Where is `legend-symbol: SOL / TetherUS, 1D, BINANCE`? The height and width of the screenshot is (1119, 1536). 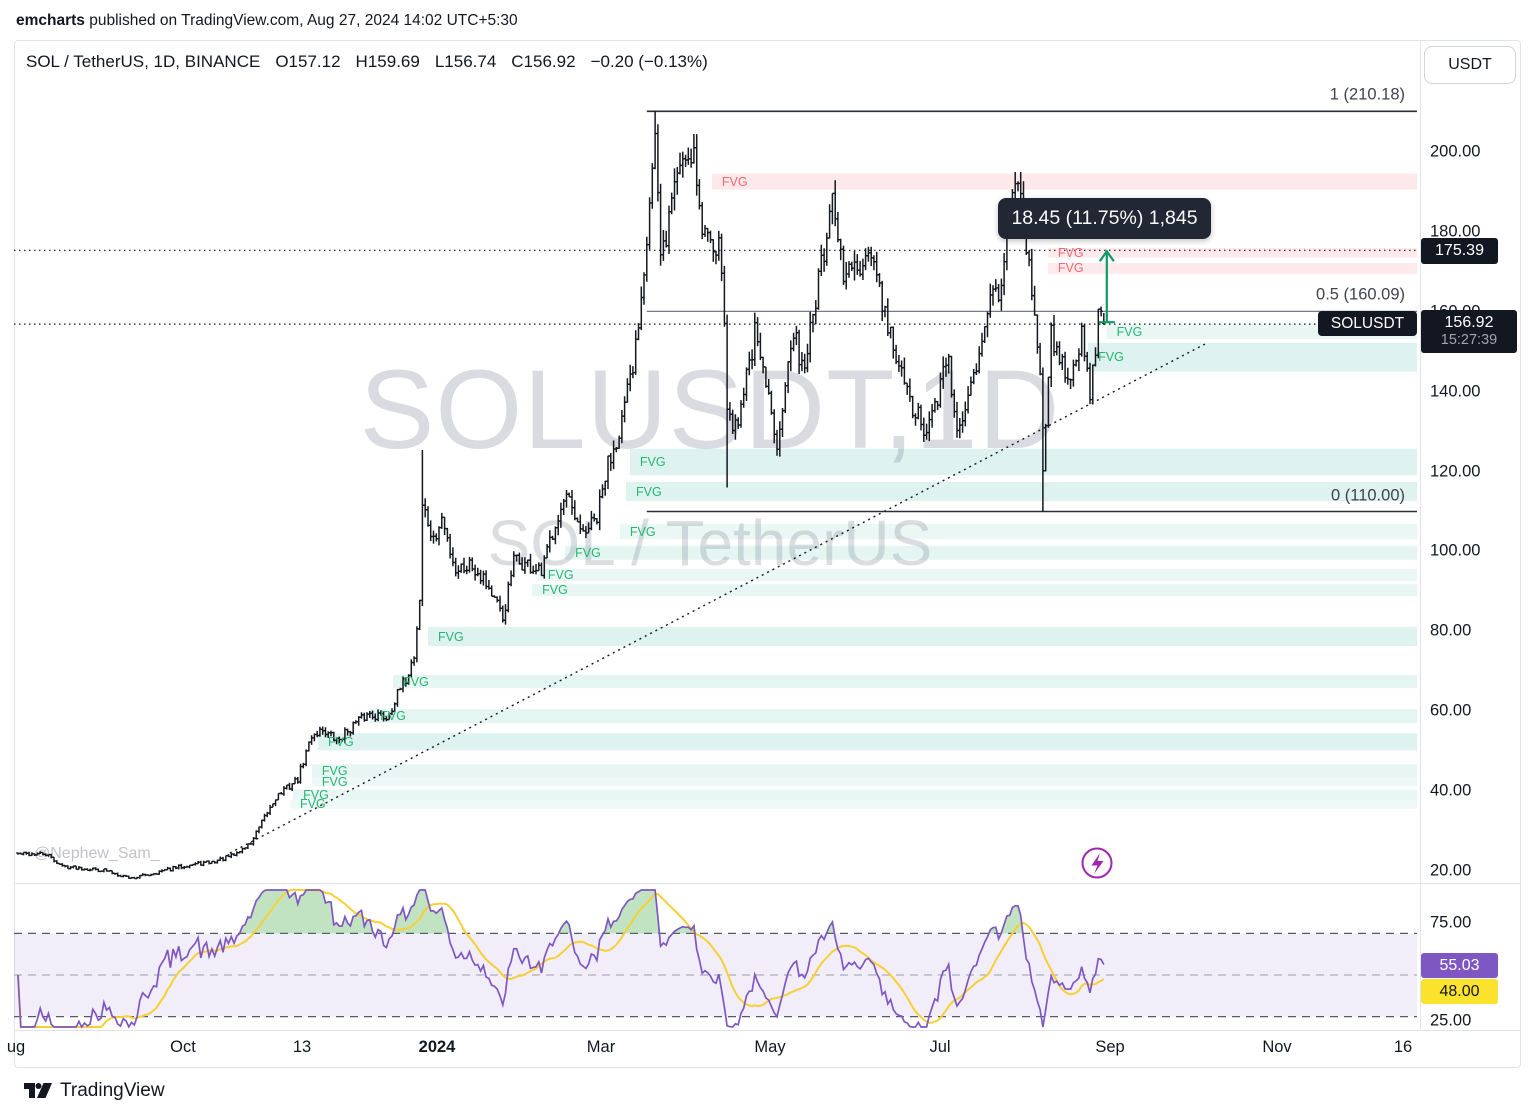
legend-symbol: SOL / TetherUS, 1D, BINANCE is located at coordinates (143, 61).